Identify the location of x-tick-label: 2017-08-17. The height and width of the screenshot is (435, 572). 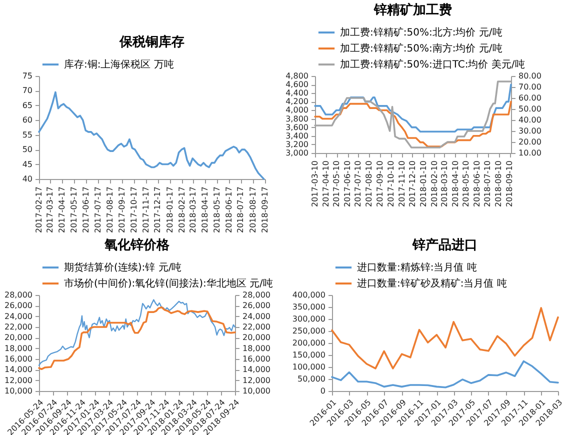
(109, 209).